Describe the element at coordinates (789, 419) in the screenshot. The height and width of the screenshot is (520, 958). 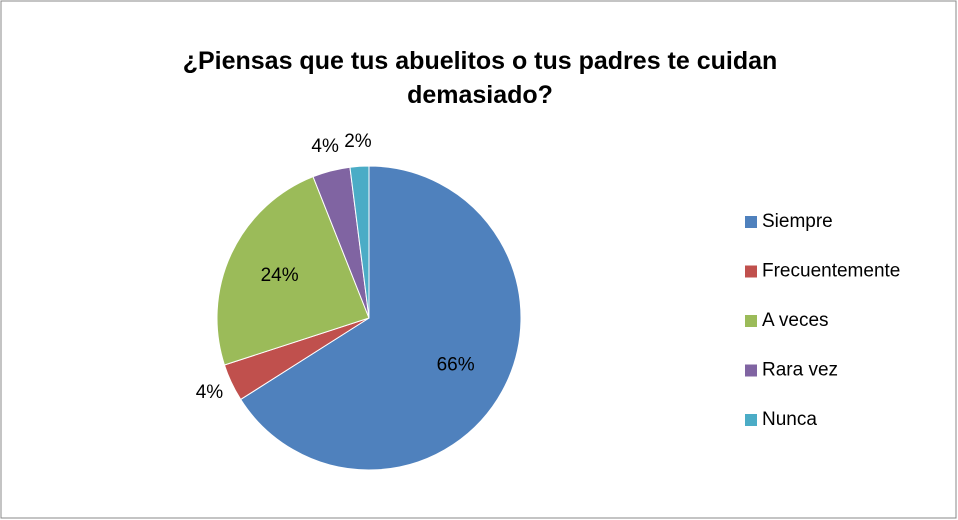
I see `legend-label: Nunca` at that location.